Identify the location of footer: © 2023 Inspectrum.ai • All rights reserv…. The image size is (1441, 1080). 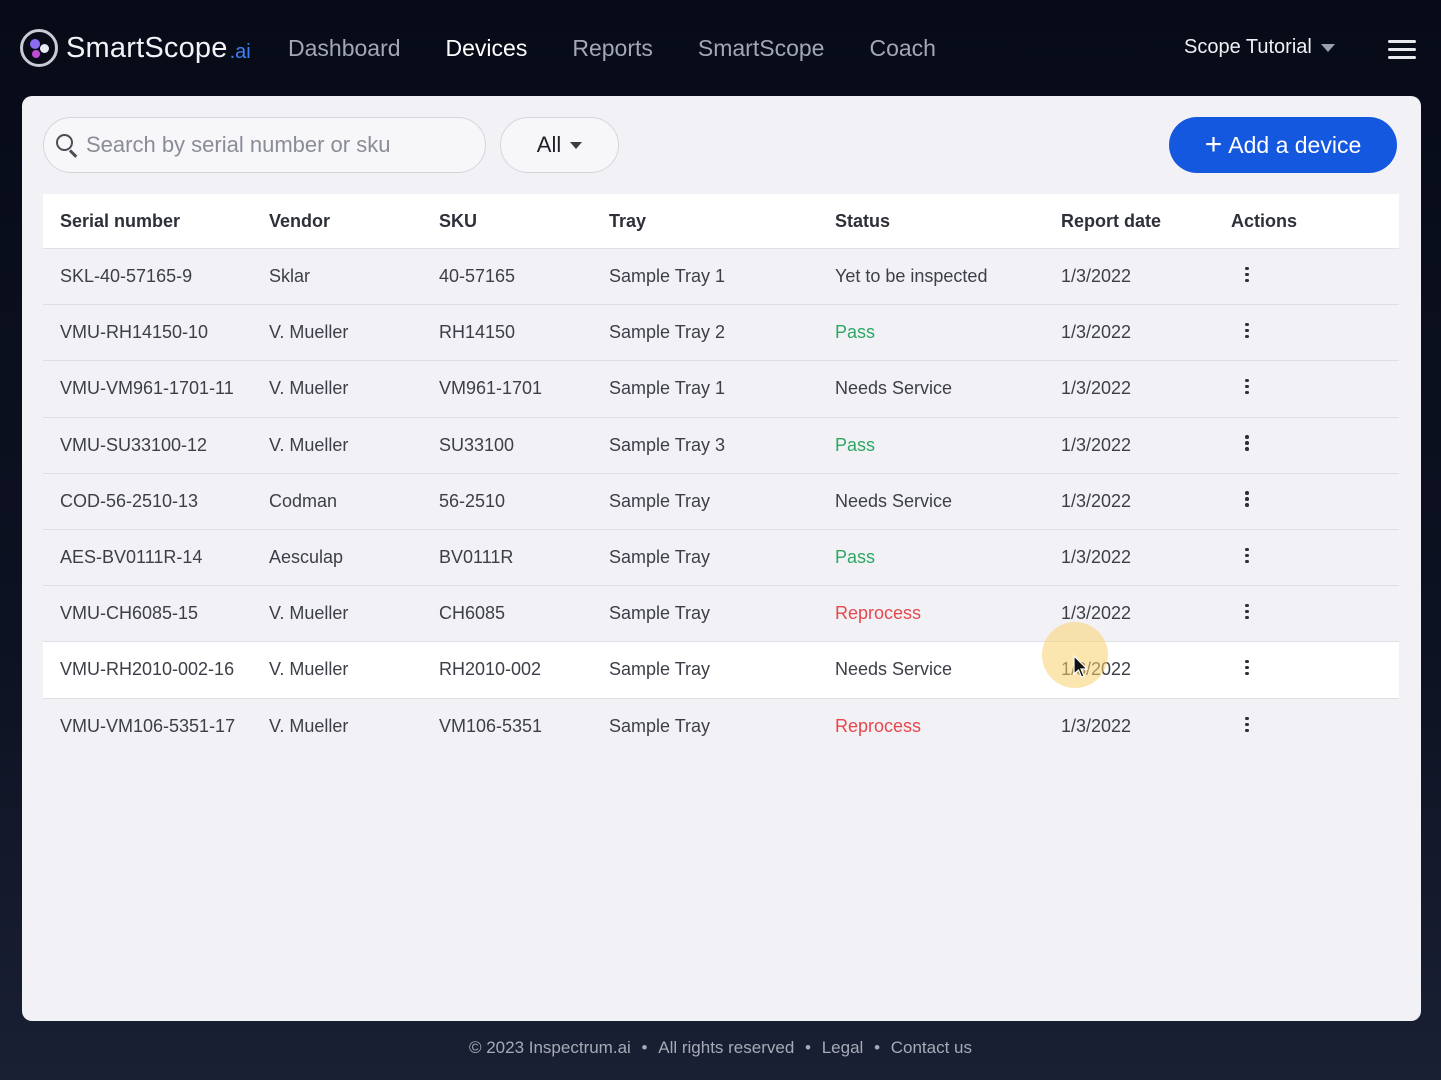
(720, 1048).